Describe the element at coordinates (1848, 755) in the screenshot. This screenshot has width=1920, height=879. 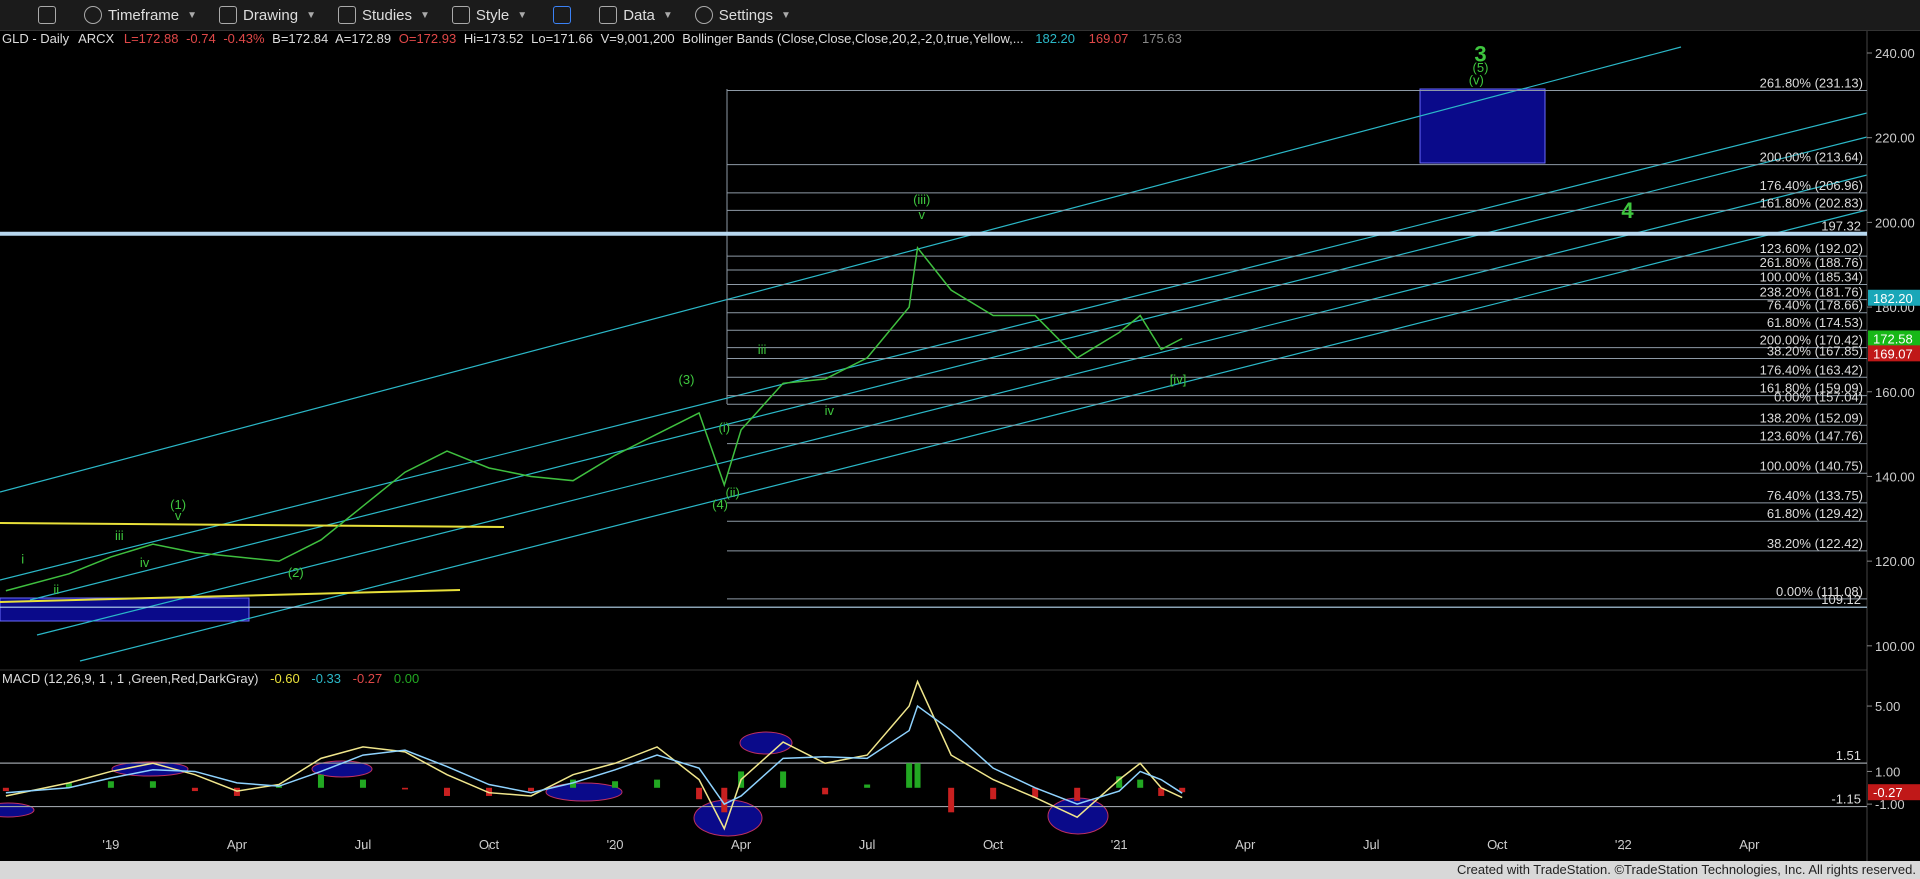
I see `level-label: 1.51` at that location.